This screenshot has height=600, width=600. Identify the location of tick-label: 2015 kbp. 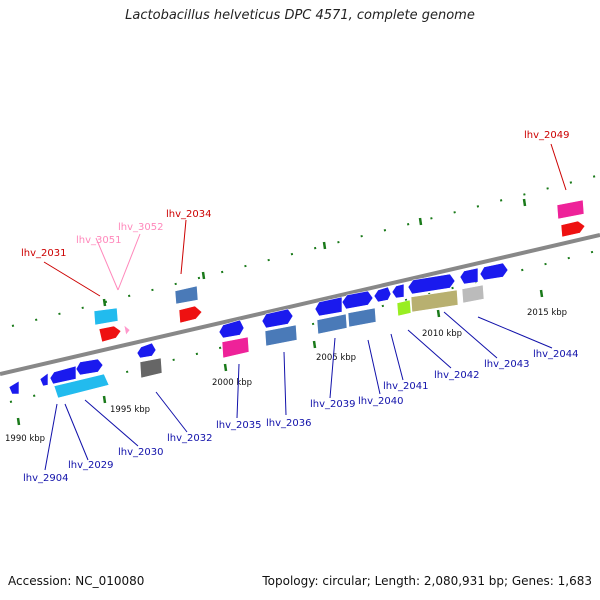
(547, 313).